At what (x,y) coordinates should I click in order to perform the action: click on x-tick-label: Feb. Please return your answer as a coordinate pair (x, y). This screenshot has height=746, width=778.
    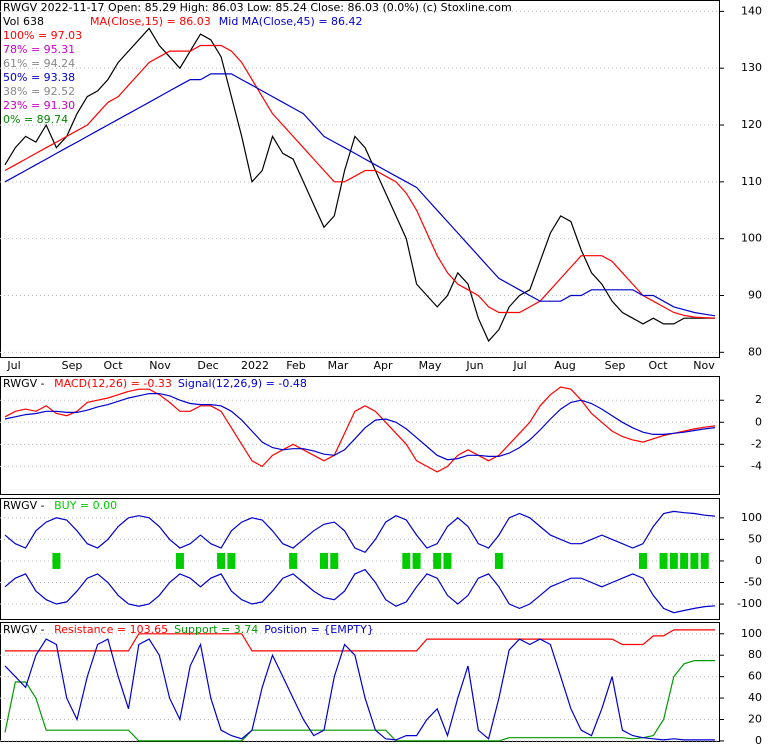
    Looking at the image, I should click on (295, 365).